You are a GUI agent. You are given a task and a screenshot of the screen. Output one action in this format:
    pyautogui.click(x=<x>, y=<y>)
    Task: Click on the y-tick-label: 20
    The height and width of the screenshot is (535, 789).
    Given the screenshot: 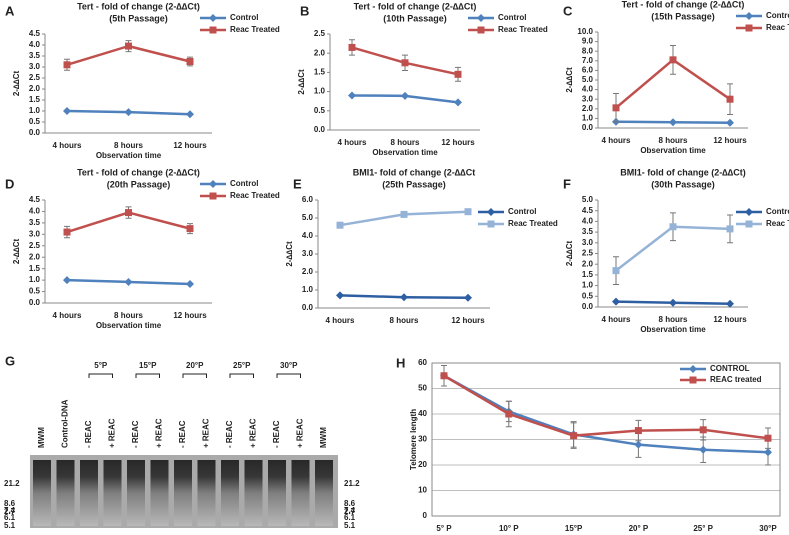 What is the action you would take?
    pyautogui.click(x=422, y=464)
    